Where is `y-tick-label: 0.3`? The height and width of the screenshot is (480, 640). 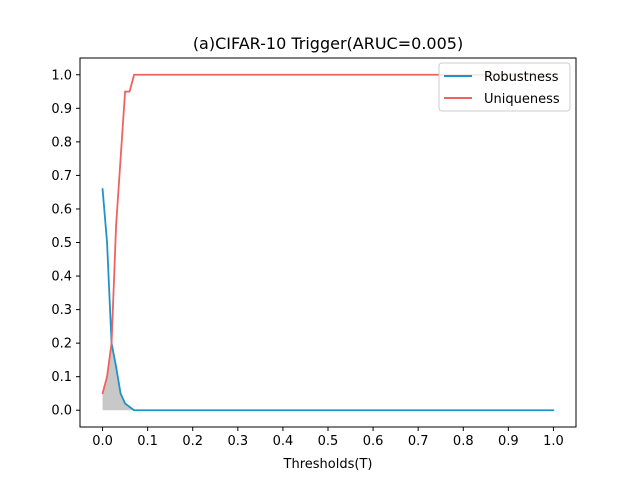
y-tick-label: 0.3 is located at coordinates (61, 310).